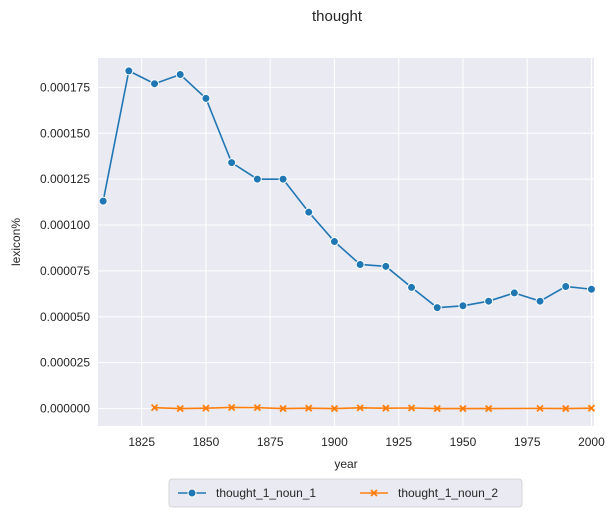  I want to click on x-tick-label: 1900, so click(334, 442).